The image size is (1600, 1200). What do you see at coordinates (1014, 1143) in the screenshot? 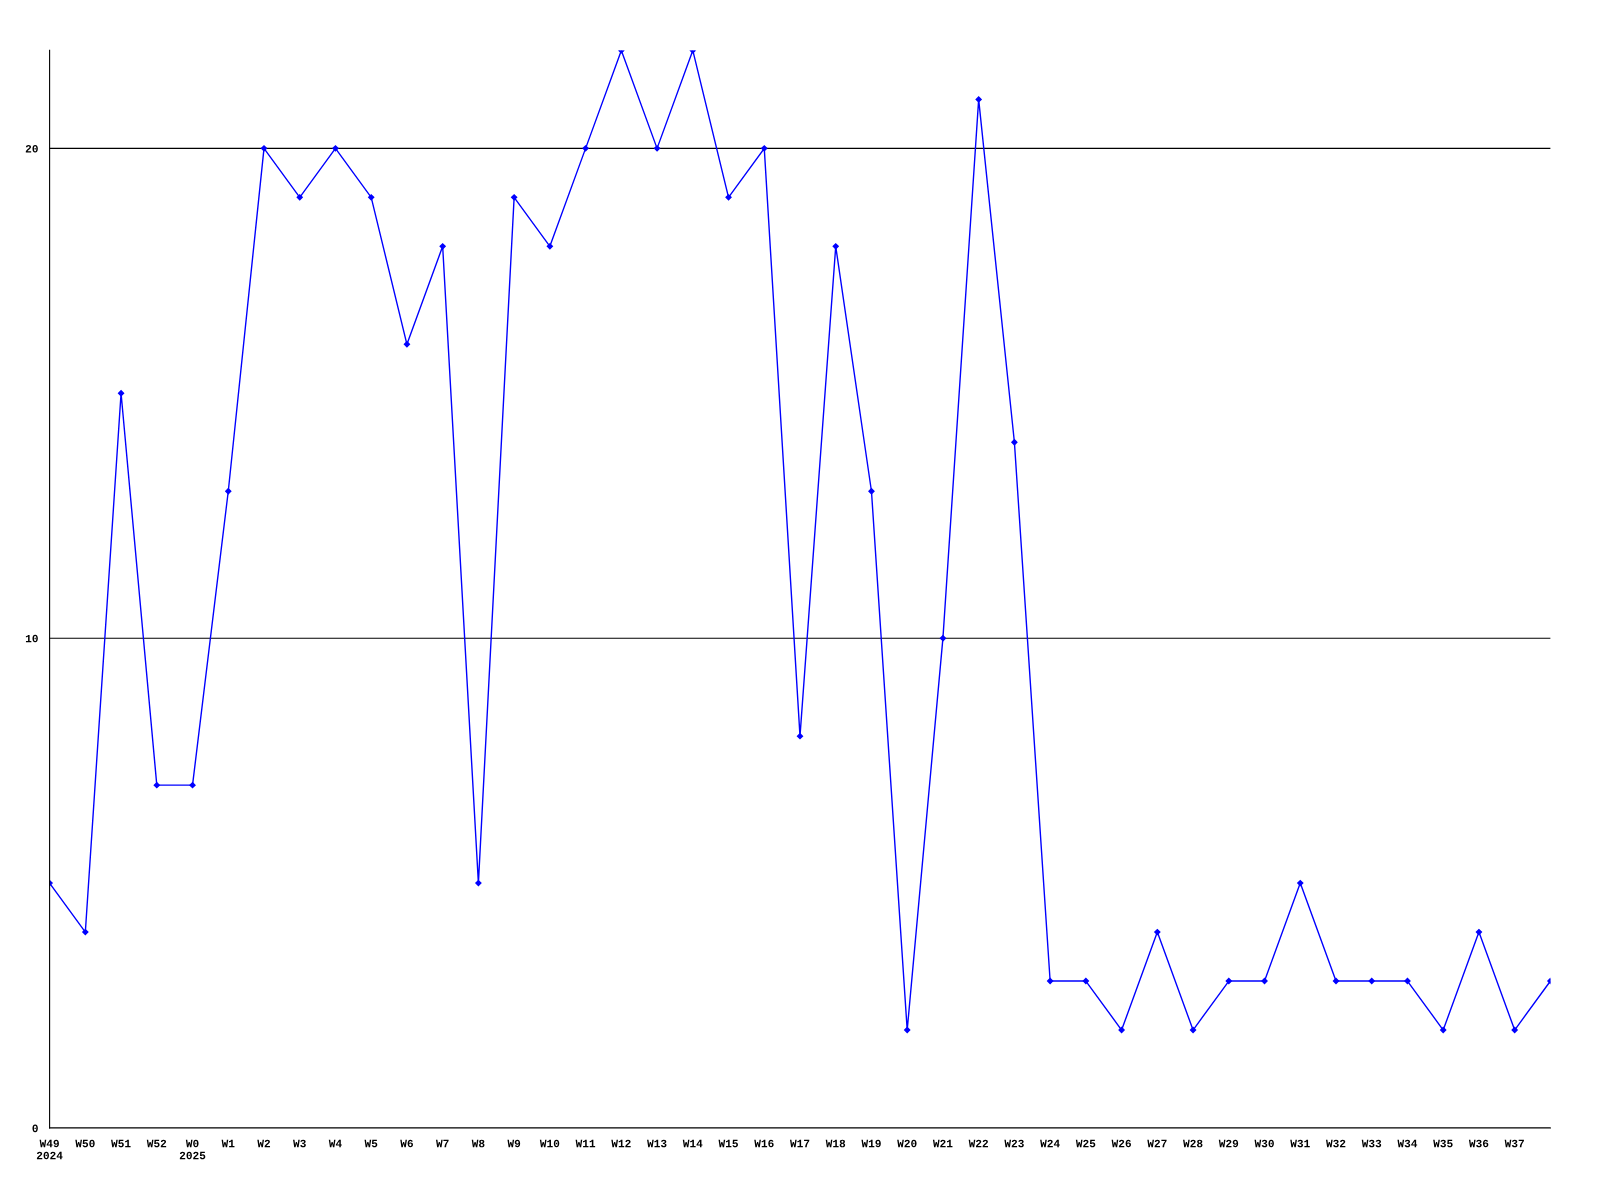
I see `x-tick-label: W23` at bounding box center [1014, 1143].